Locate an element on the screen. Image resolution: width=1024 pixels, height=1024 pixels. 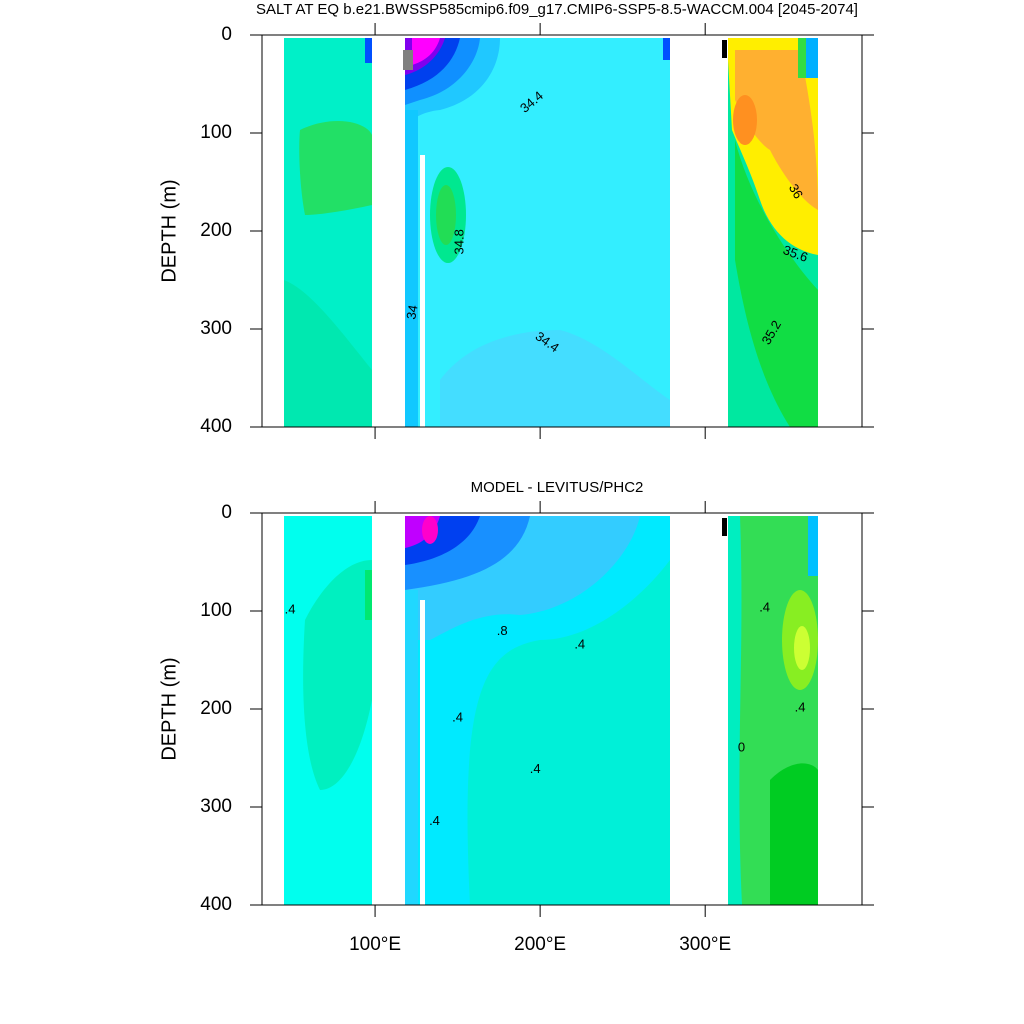
chart-title: MODEL - LEVITUS/PHC2 is located at coordinates (557, 487).